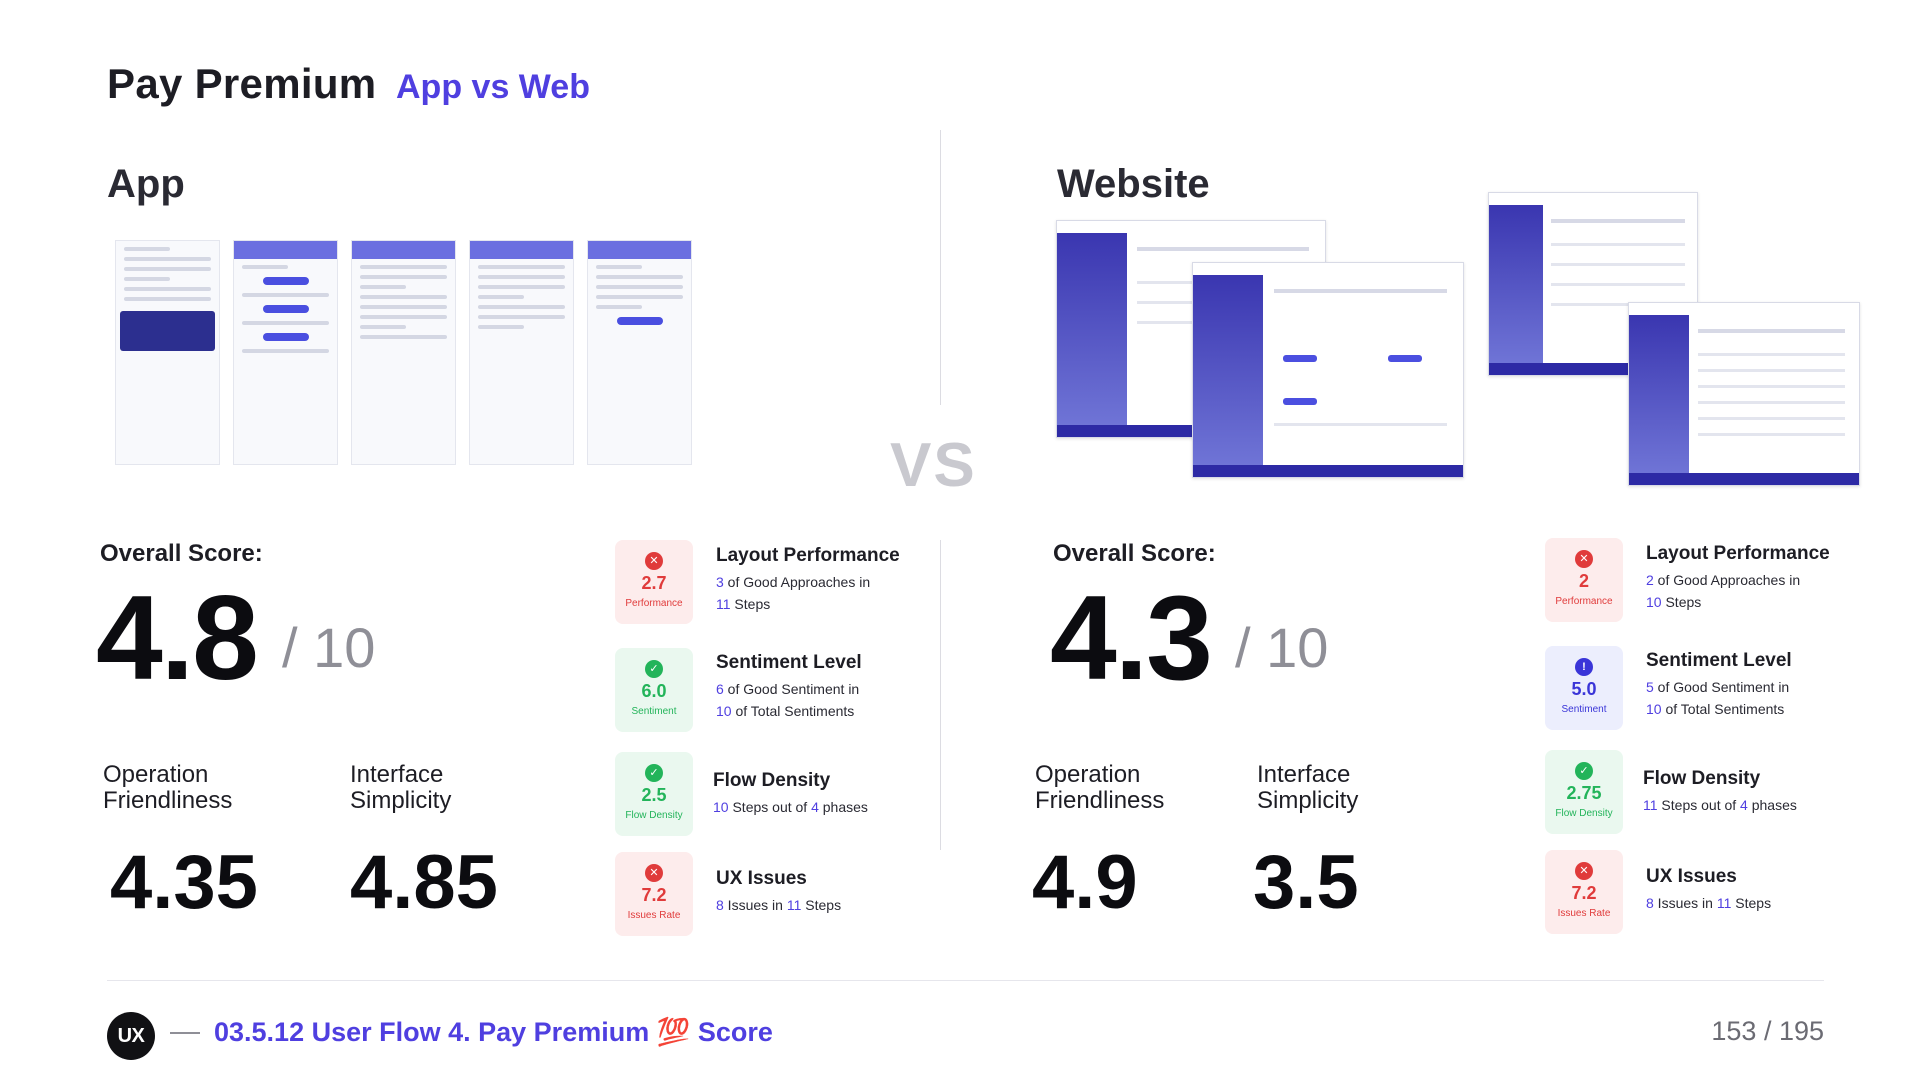  Describe the element at coordinates (654, 794) in the screenshot. I see `app-flow-badge: ✓ 2.5 Flow Density` at that location.